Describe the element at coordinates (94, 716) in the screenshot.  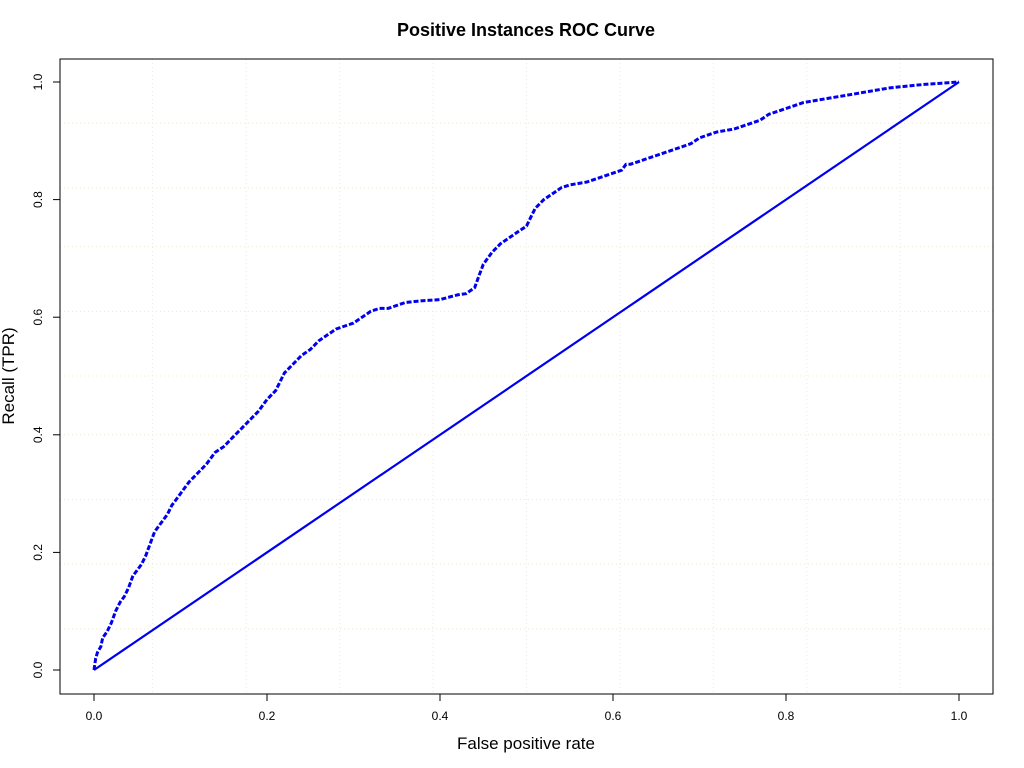
I see `x-tick-label: 0.0` at that location.